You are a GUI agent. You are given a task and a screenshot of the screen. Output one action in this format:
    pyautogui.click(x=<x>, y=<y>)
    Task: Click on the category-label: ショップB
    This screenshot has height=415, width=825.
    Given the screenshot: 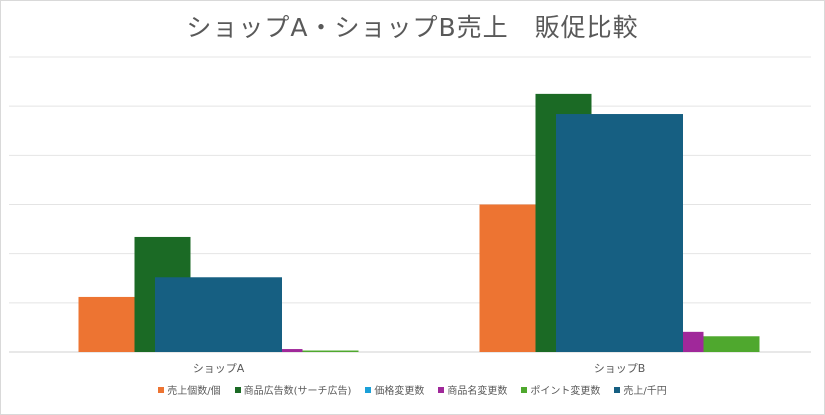 What is the action you would take?
    pyautogui.click(x=620, y=368)
    